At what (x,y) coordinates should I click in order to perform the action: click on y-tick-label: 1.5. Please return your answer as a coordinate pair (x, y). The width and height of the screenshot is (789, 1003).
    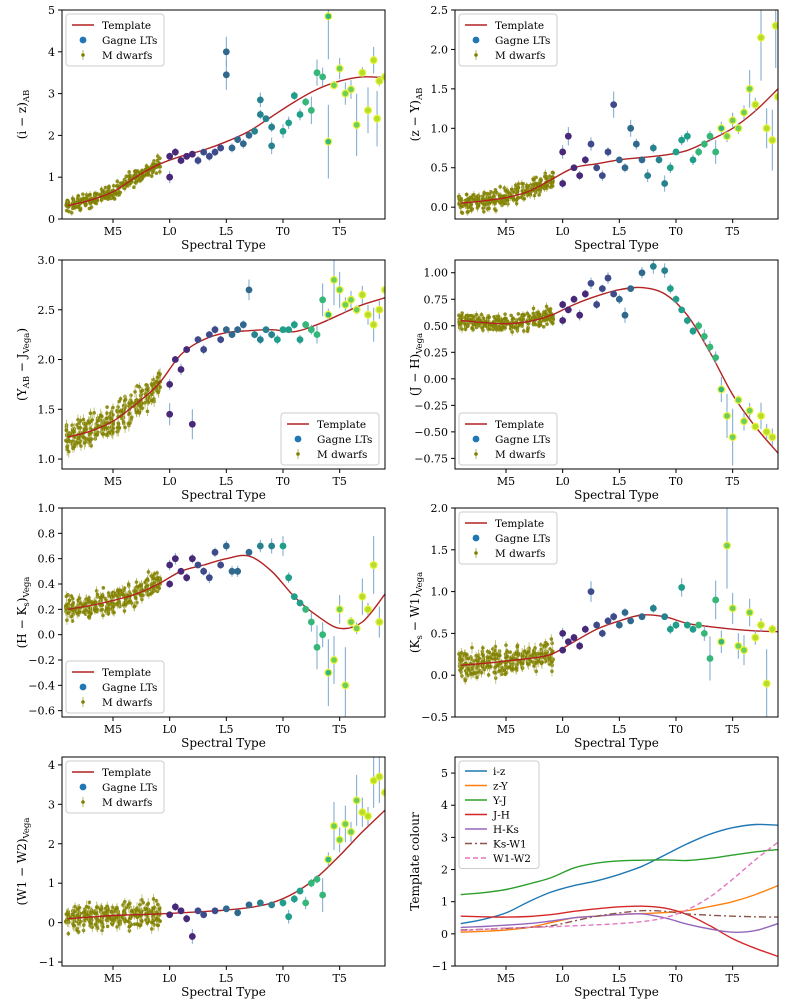
    Looking at the image, I should click on (440, 550).